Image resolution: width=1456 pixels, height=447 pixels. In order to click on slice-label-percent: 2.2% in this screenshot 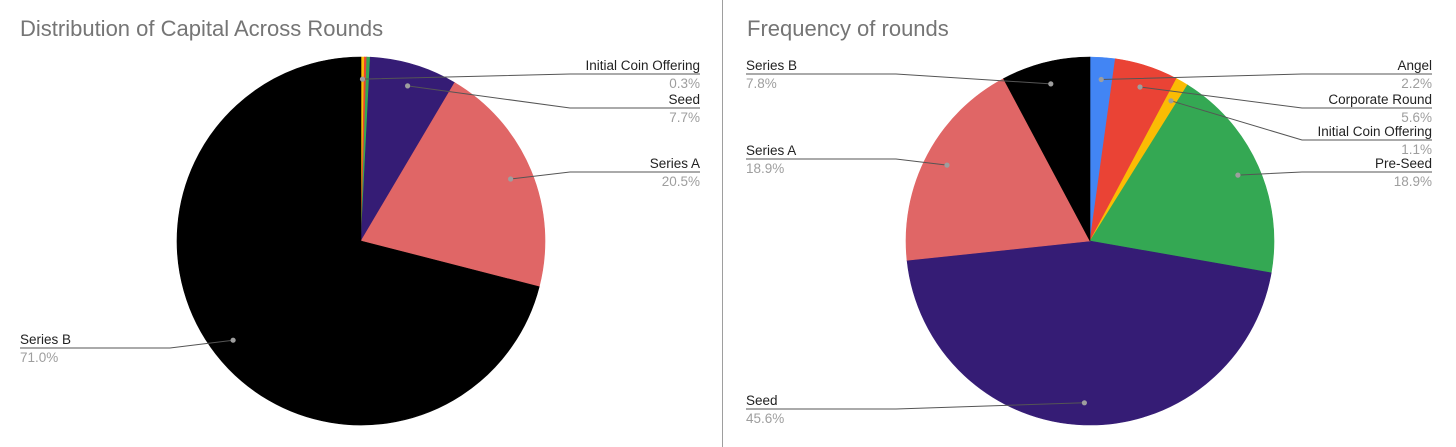, I will do `click(1416, 83)`.